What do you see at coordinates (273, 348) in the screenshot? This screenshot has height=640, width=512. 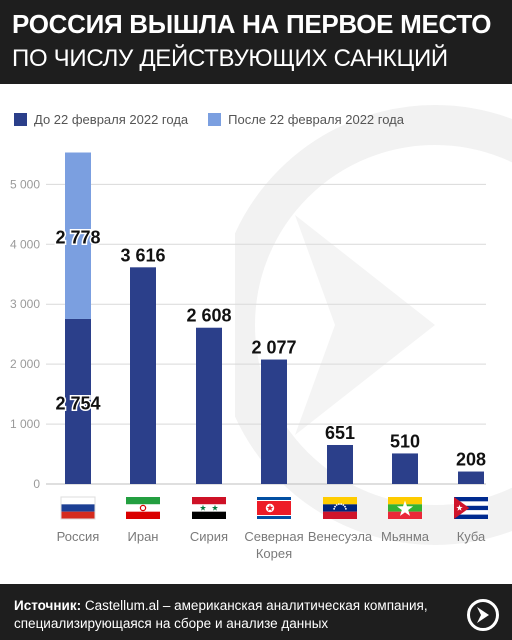 I see `data-label-before: 2 077` at bounding box center [273, 348].